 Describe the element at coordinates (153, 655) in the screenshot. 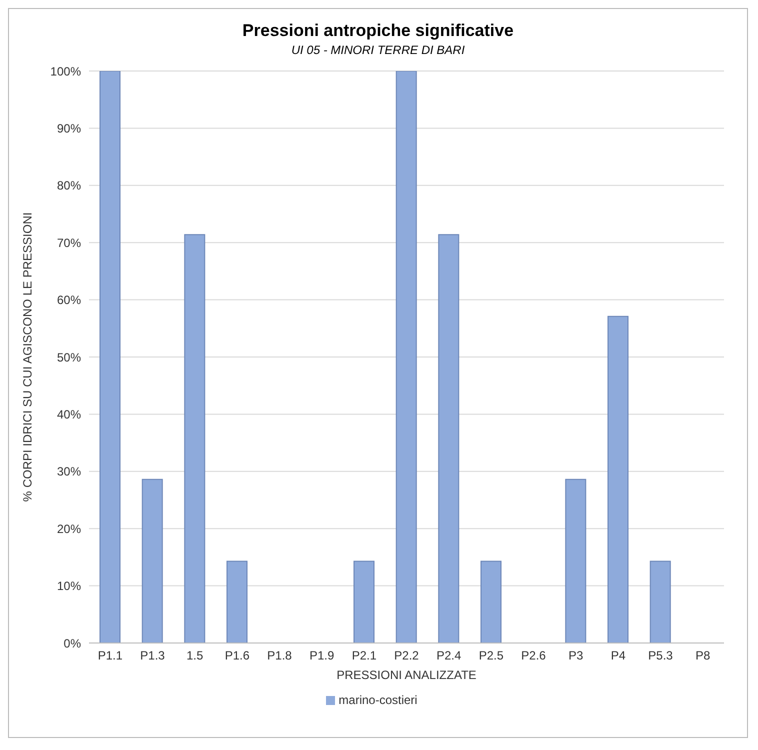

I see `x-tick-label: P1.3` at that location.